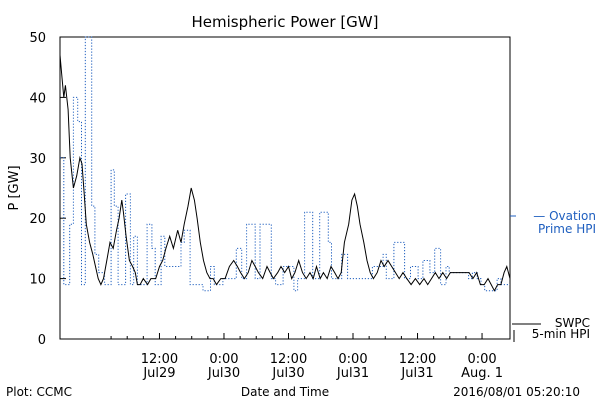 The height and width of the screenshot is (400, 600). What do you see at coordinates (37, 219) in the screenshot?
I see `y-tick-label: 20` at bounding box center [37, 219].